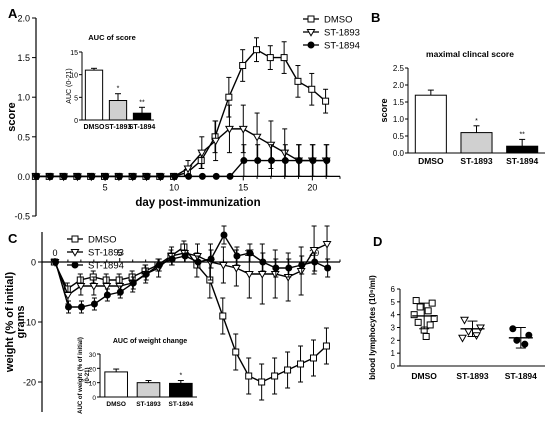 This screenshot has height=445, width=550. Describe the element at coordinates (29, 323) in the screenshot. I see `y-tick-label: -10` at that location.